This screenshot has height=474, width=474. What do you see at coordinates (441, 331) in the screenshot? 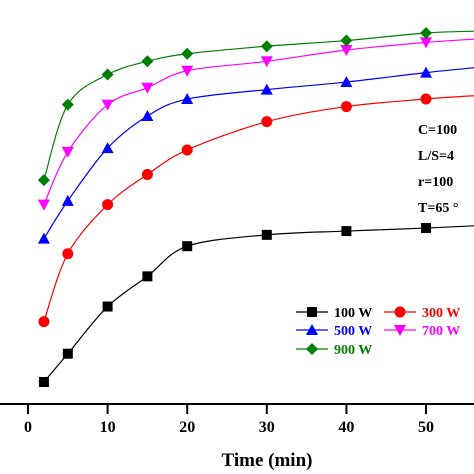
I see `legend-label: 700 W` at bounding box center [441, 331].